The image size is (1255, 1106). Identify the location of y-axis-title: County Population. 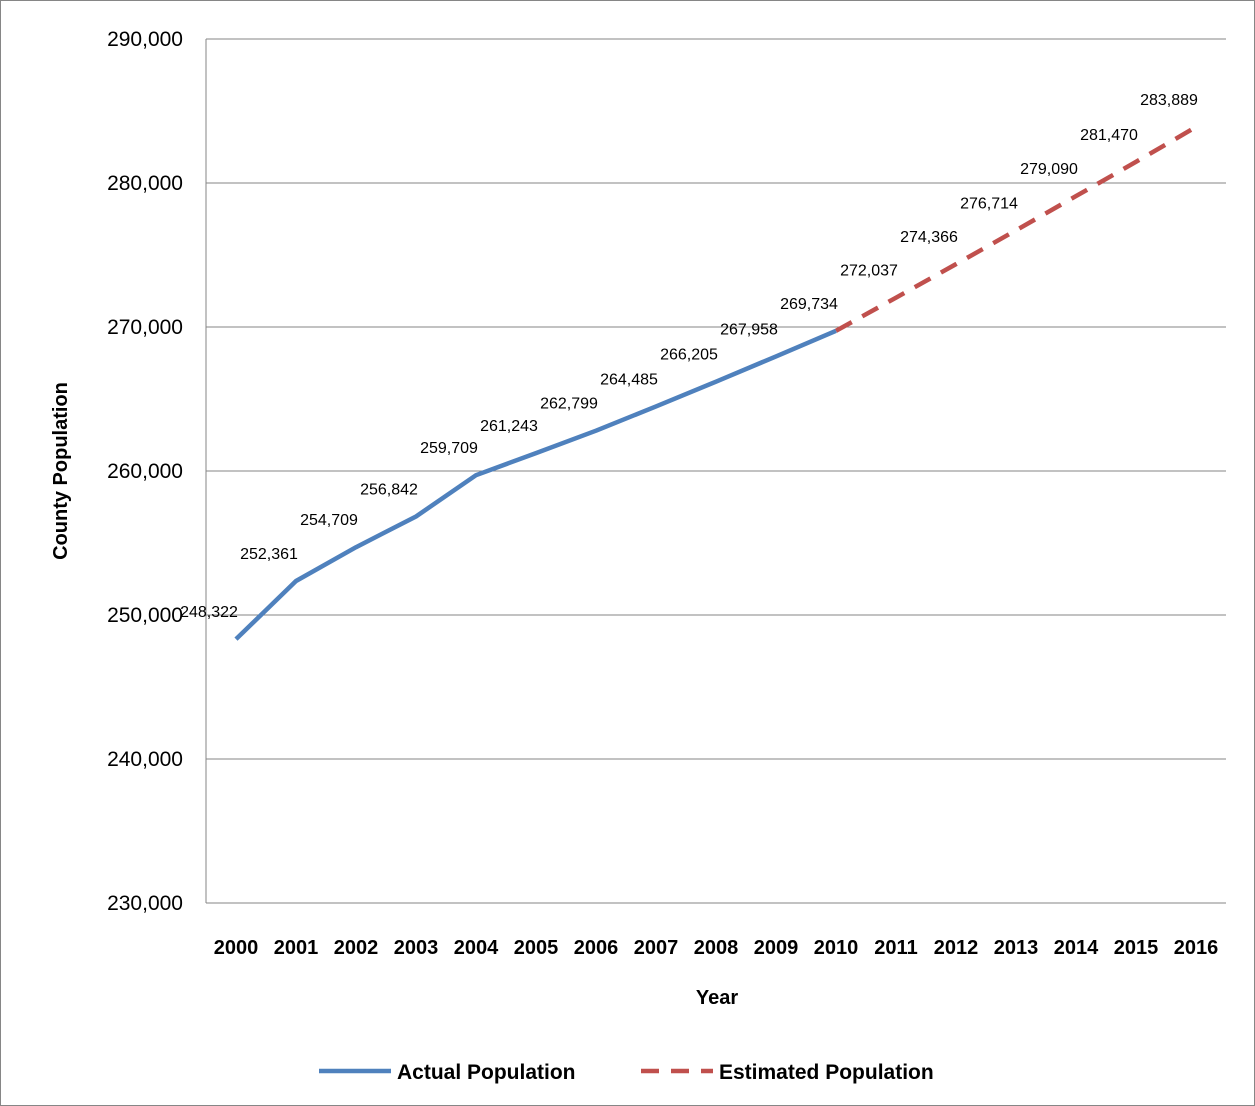
(61, 471).